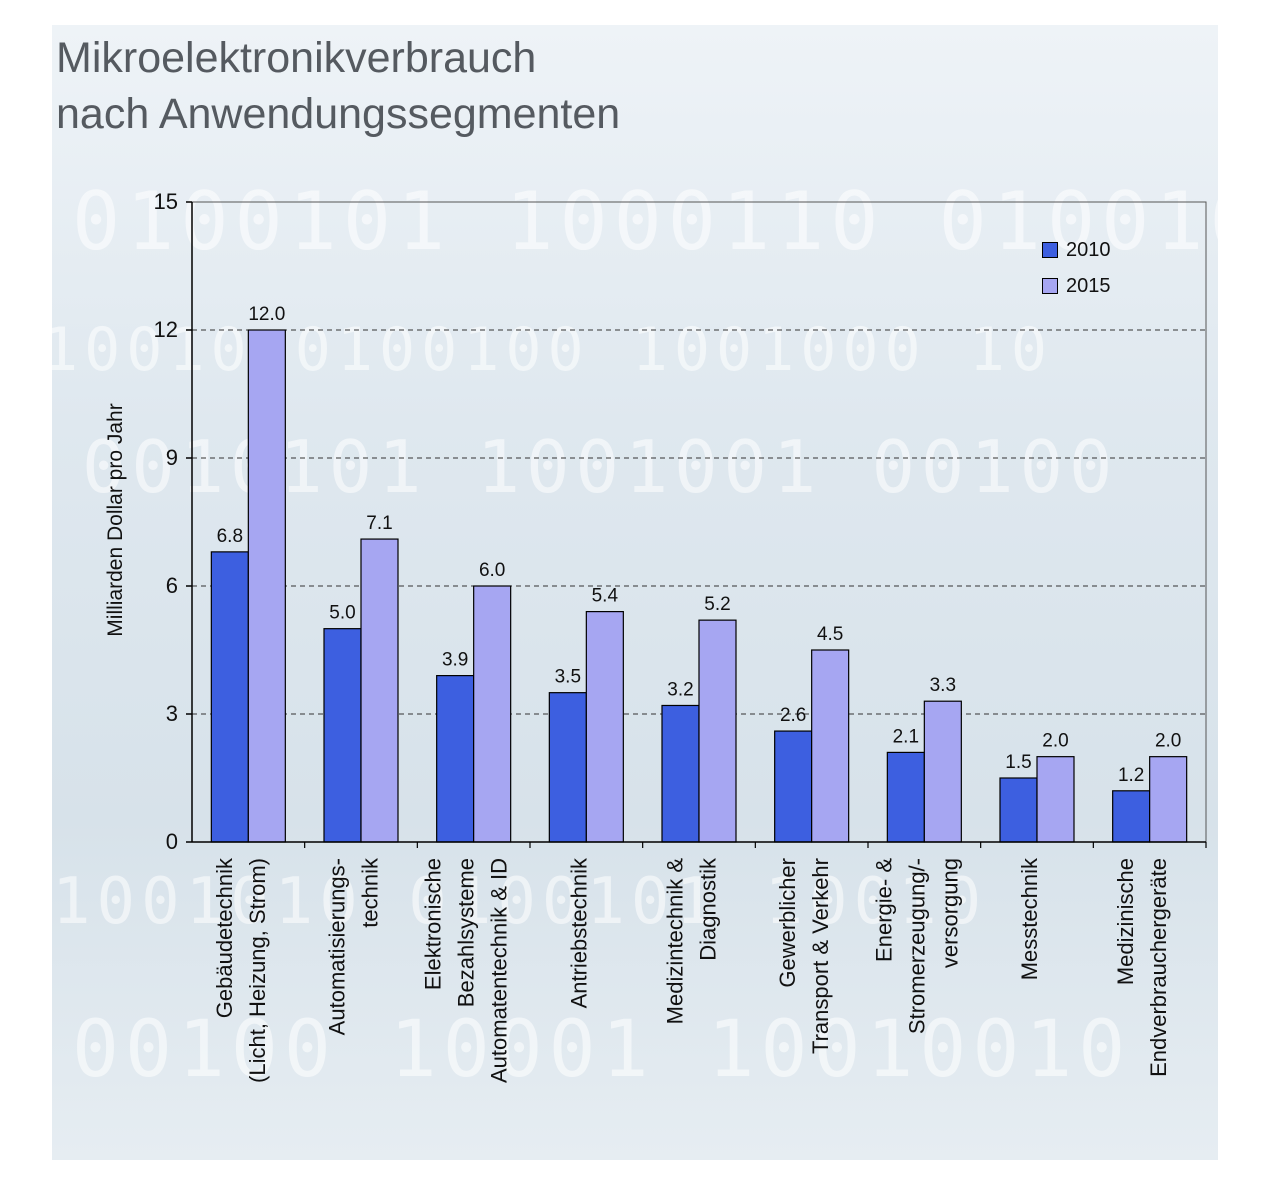 The height and width of the screenshot is (1189, 1280). Describe the element at coordinates (337, 946) in the screenshot. I see `category-label-line: Automatisierungs-` at that location.